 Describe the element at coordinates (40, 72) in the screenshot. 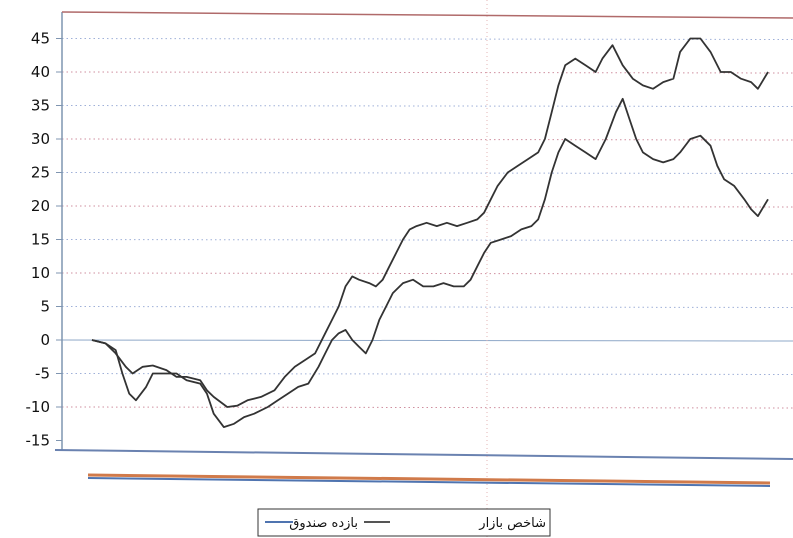

I see `y-tick-label: 40` at that location.